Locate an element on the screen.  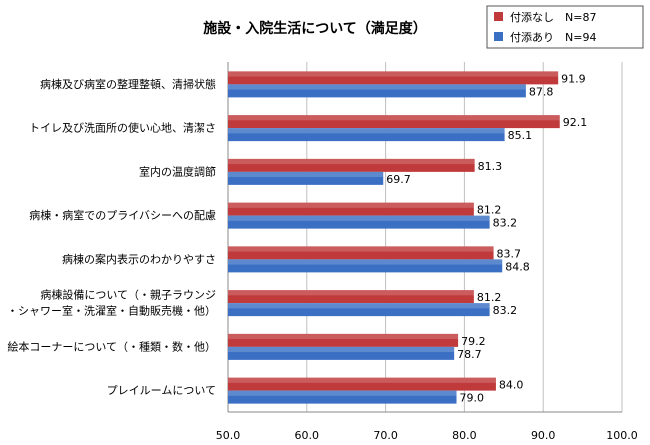
data-label-series-1: 79.0 is located at coordinates (472, 398).